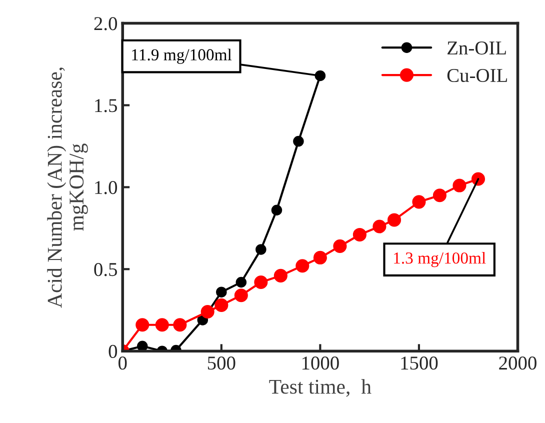 The width and height of the screenshot is (545, 423). I want to click on annotation: 1.3 mg/100ml, so click(440, 260).